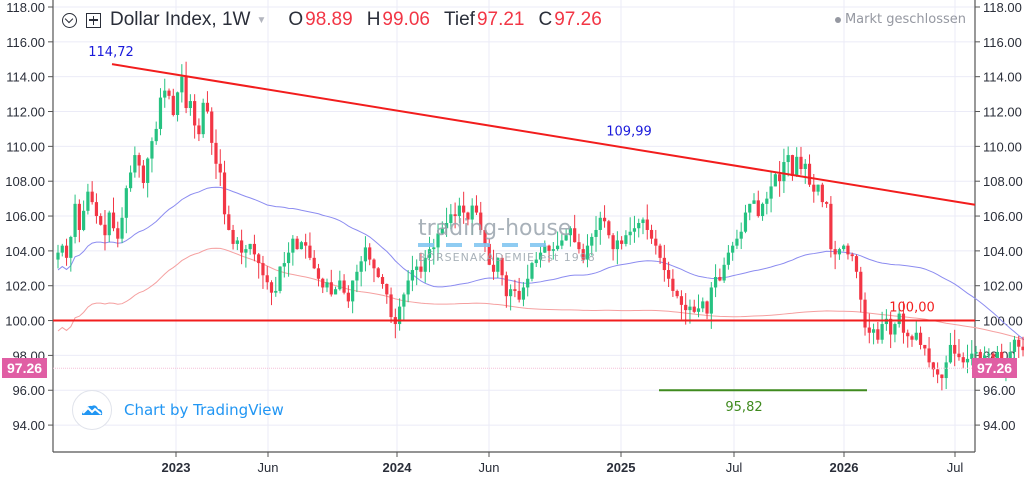 This screenshot has height=479, width=1024. I want to click on close-value: 97.26, so click(578, 19).